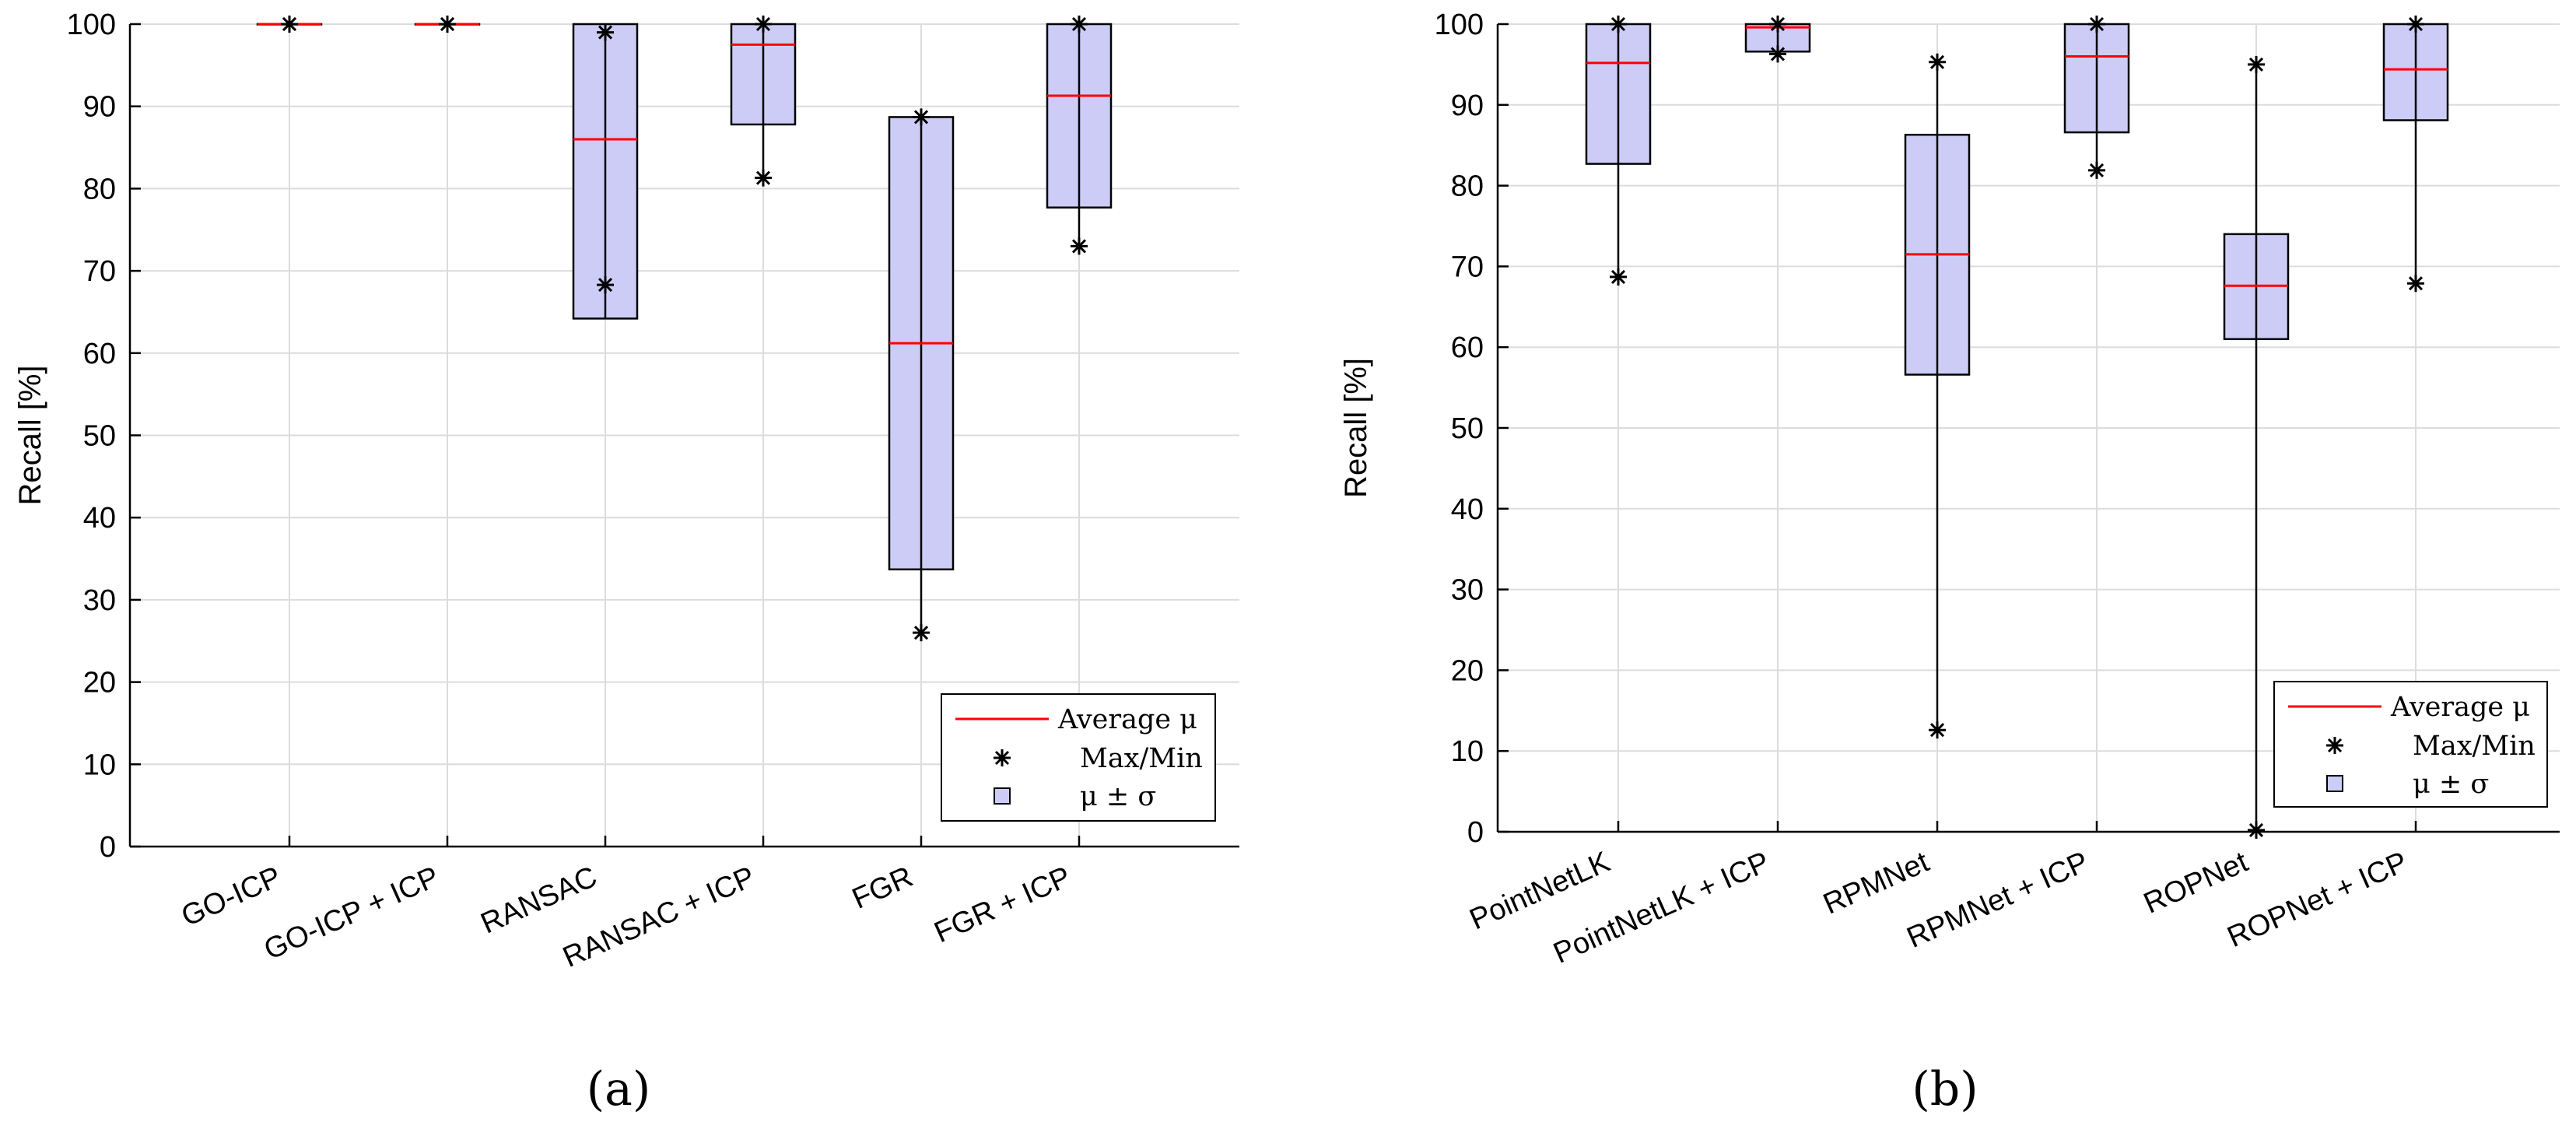  I want to click on panel-label: (b), so click(1945, 1089).